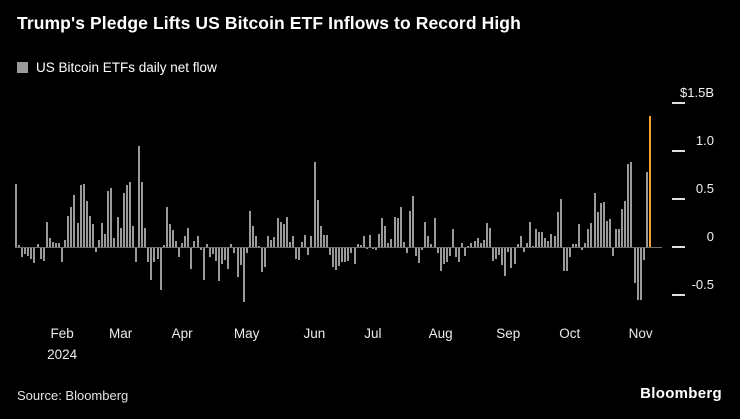 This screenshot has width=740, height=419. What do you see at coordinates (697, 92) in the screenshot?
I see `y-axis-label: $1.5B` at bounding box center [697, 92].